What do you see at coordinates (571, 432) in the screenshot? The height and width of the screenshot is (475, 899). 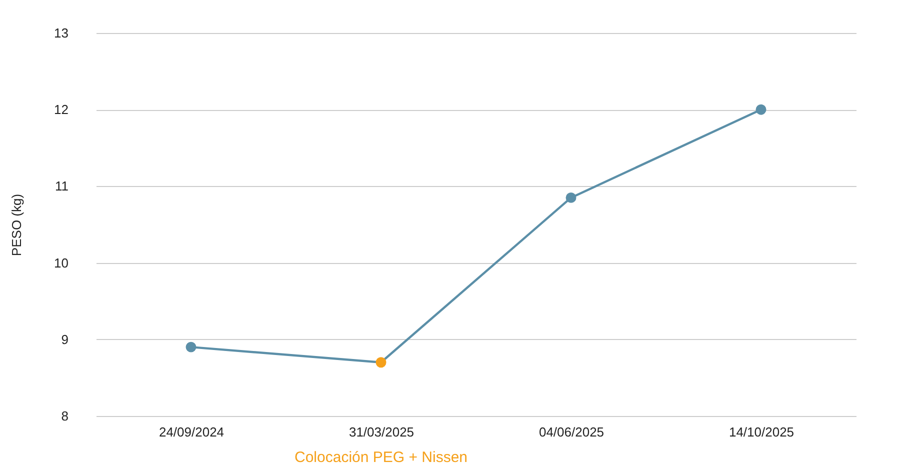 I see `x-tick-label: 04/06/2025` at bounding box center [571, 432].